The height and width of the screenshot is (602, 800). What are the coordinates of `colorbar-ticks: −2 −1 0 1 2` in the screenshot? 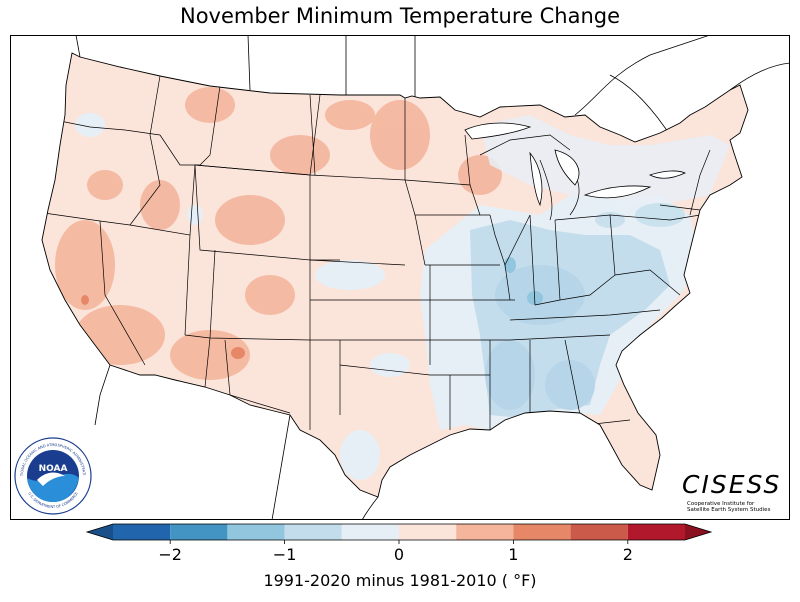 It's located at (395, 552).